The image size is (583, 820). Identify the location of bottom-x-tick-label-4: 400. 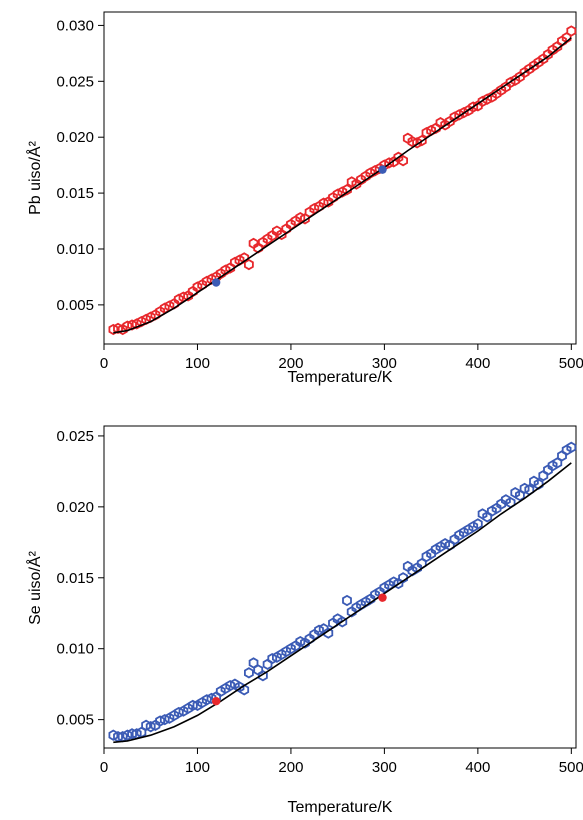
(477, 767).